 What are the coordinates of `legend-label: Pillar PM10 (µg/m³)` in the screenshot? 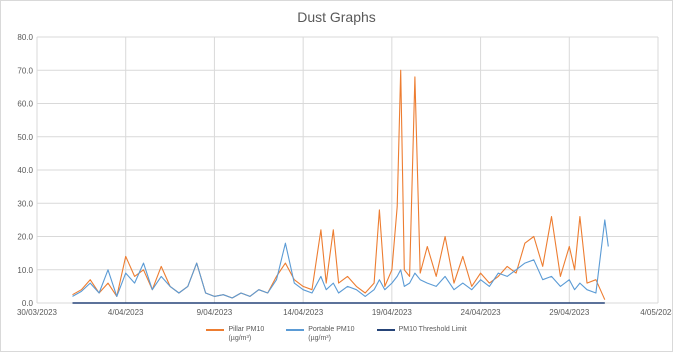 It's located at (246, 334).